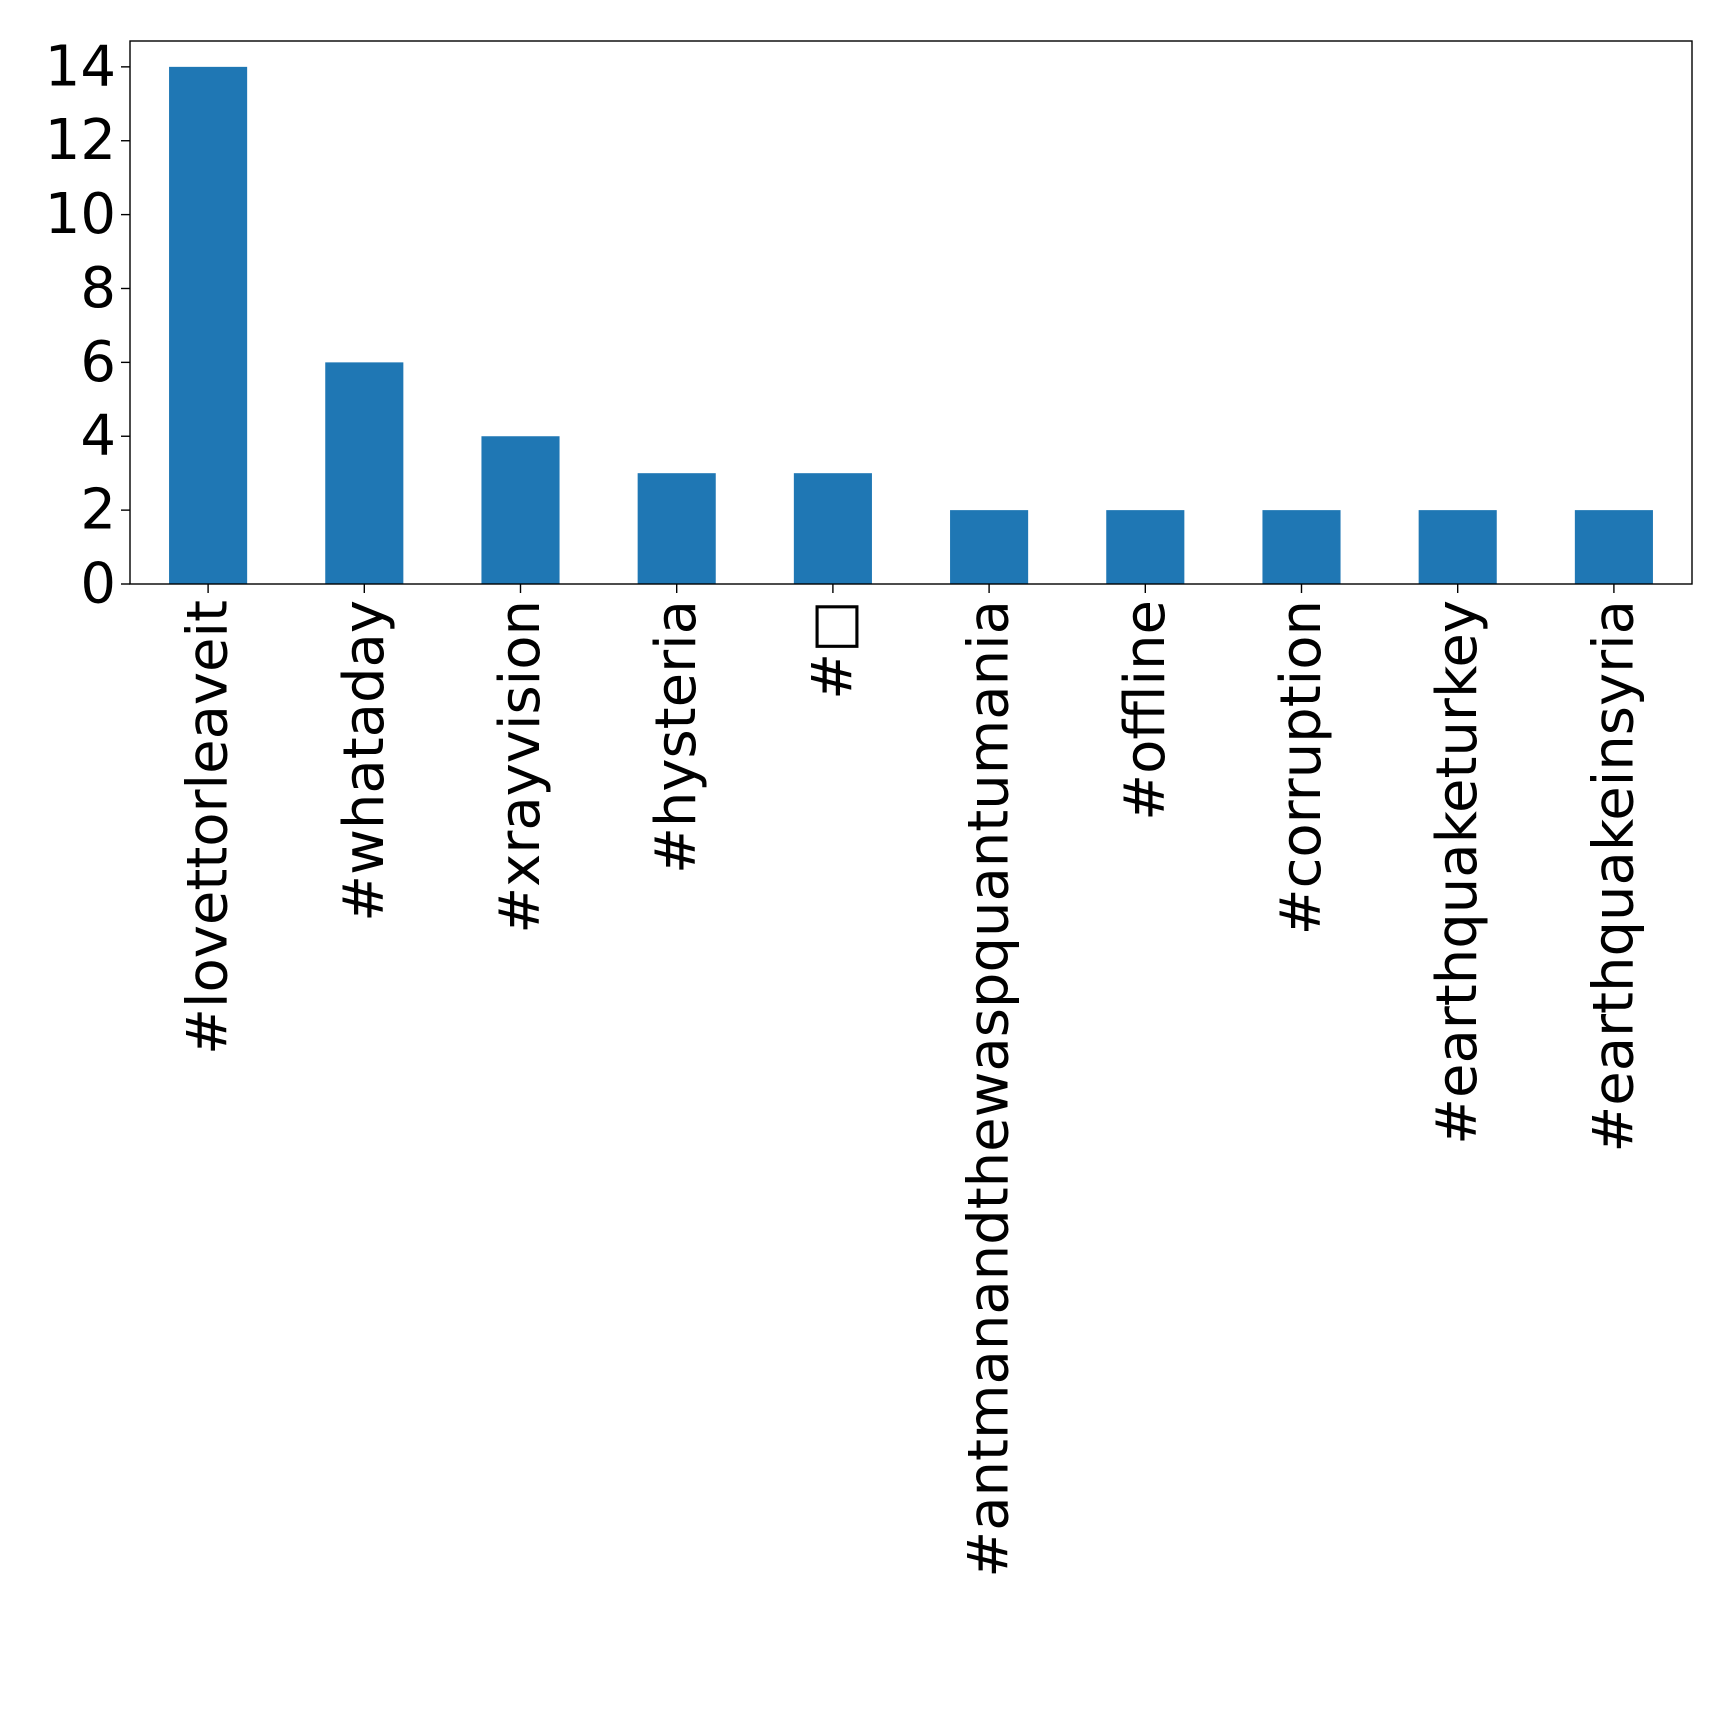 The image size is (1719, 1718). I want to click on x-tick-label: #xrayvision, so click(520, 767).